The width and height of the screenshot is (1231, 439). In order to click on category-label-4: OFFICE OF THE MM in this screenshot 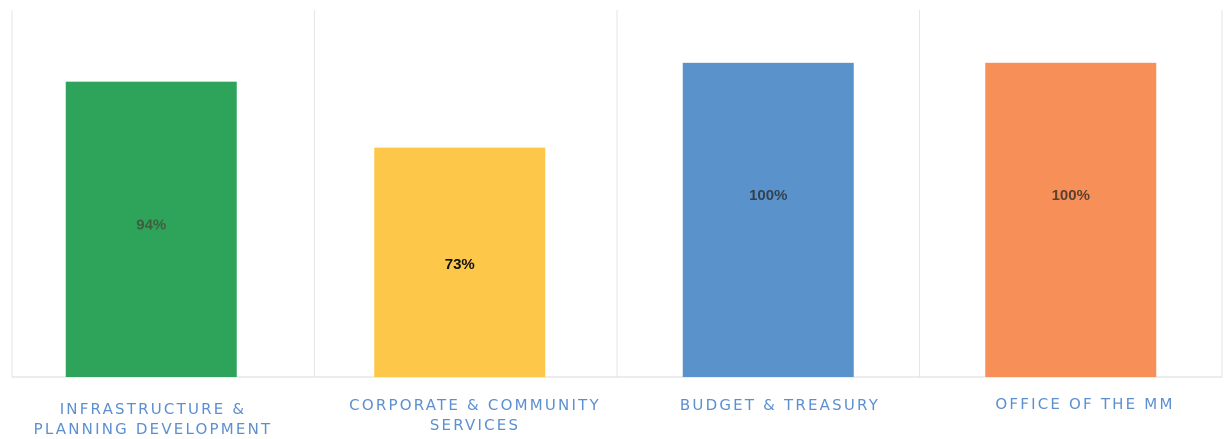, I will do `click(1085, 404)`.